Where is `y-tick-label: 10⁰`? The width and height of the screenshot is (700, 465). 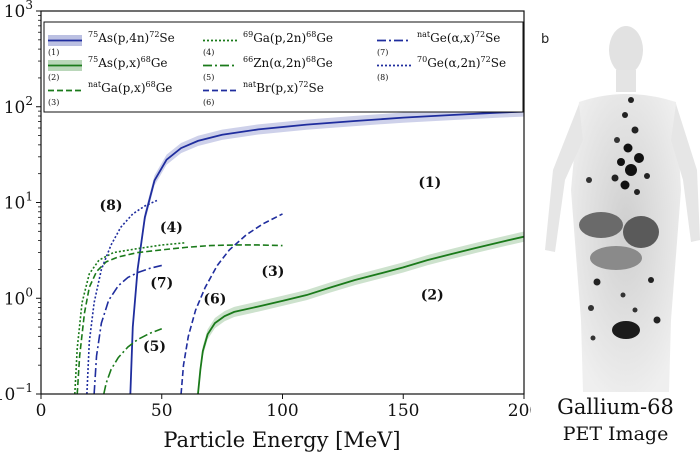 y-tick-label: 10⁰ is located at coordinates (18, 297).